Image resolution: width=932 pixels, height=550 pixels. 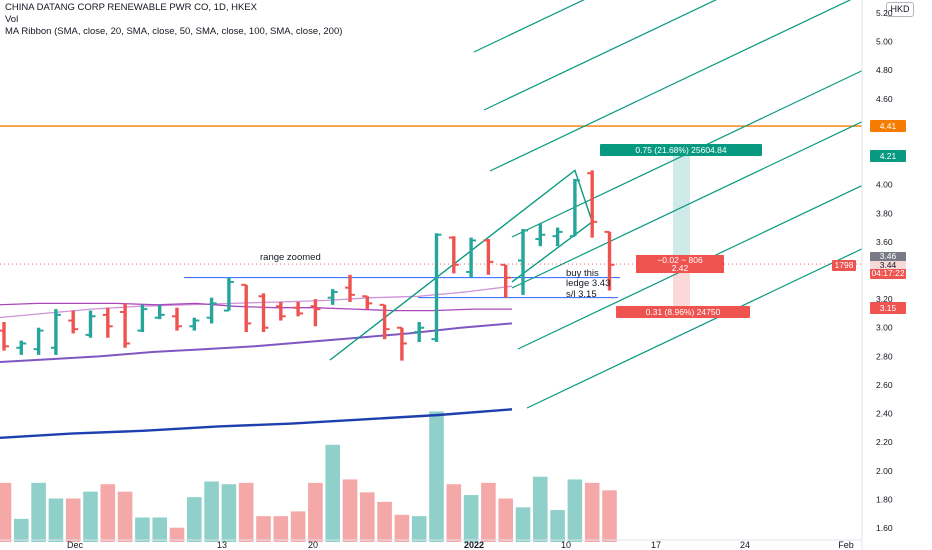 I want to click on volume-badge: 1798, so click(x=844, y=265).